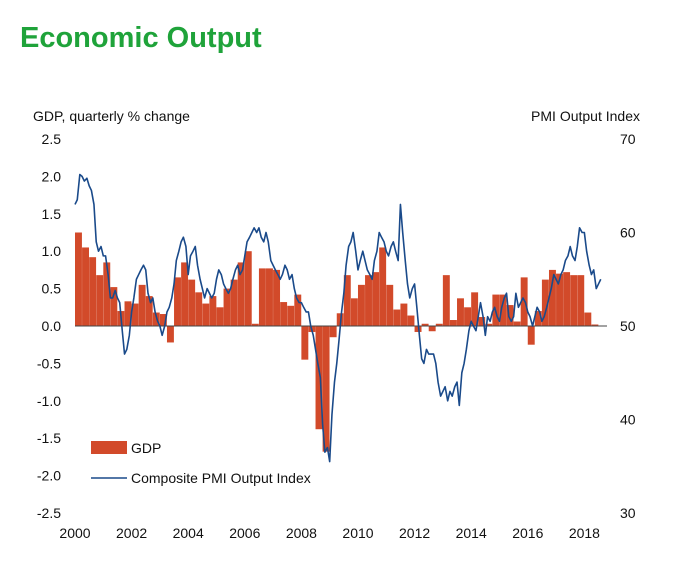 The width and height of the screenshot is (682, 568). I want to click on right-tick-label: 60, so click(628, 233).